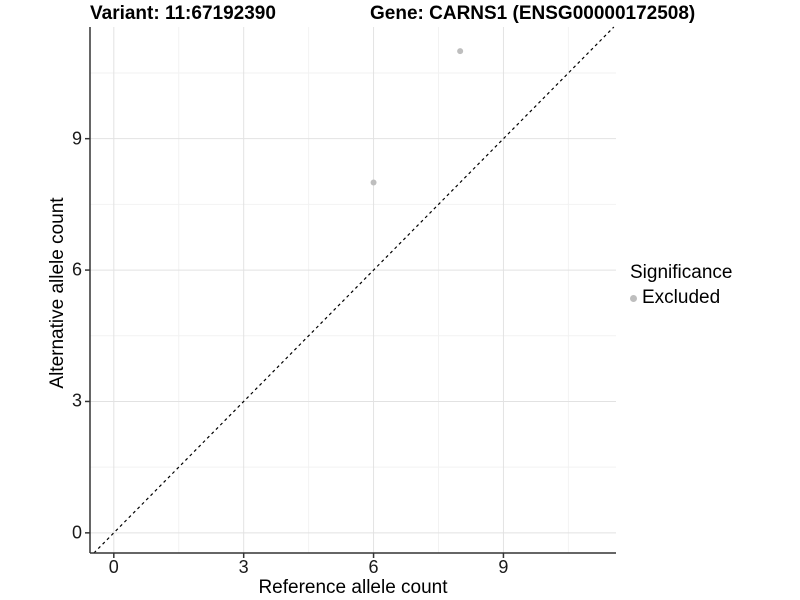 The image size is (800, 600). I want to click on legend-title: Significance, so click(681, 272).